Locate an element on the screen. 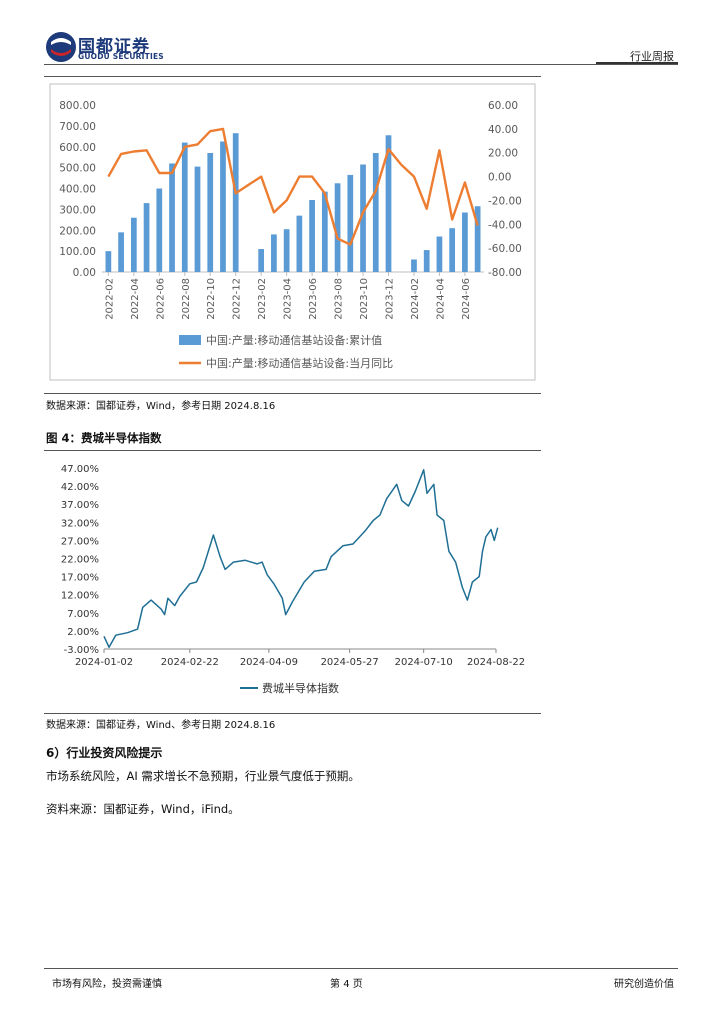 This screenshot has width=724, height=1024. yoy-line is located at coordinates (293, 186).